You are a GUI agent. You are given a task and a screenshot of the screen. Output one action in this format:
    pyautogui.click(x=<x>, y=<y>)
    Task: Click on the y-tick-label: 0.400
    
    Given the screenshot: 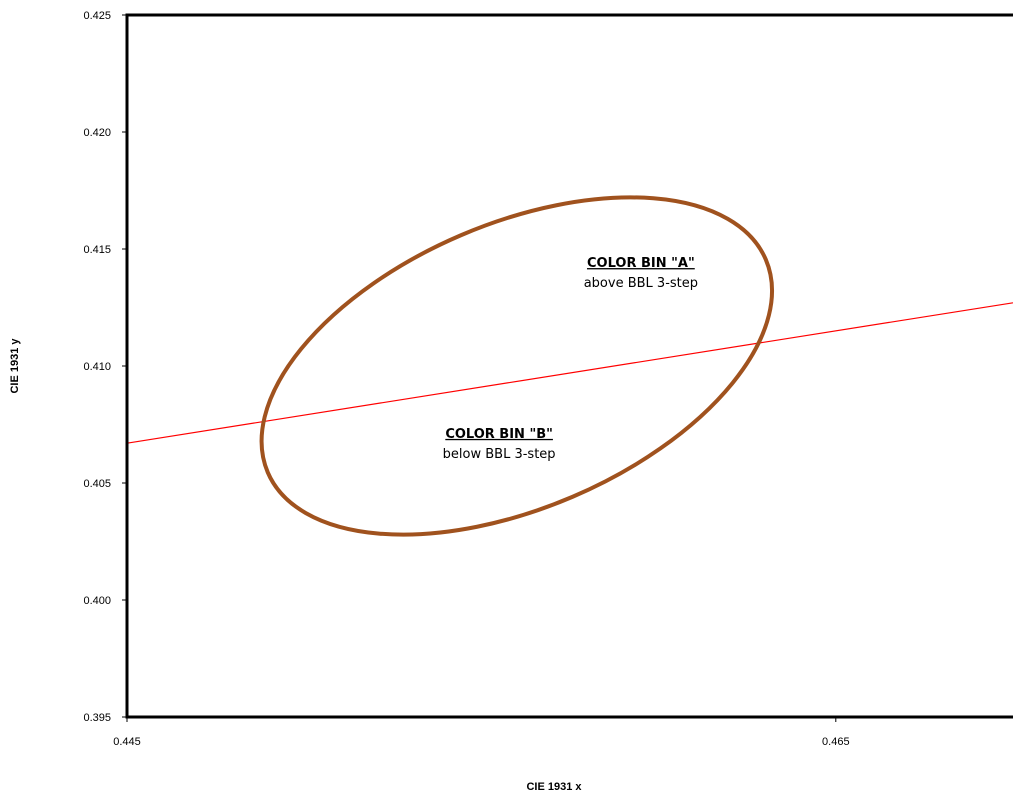 What is the action you would take?
    pyautogui.click(x=97, y=601)
    